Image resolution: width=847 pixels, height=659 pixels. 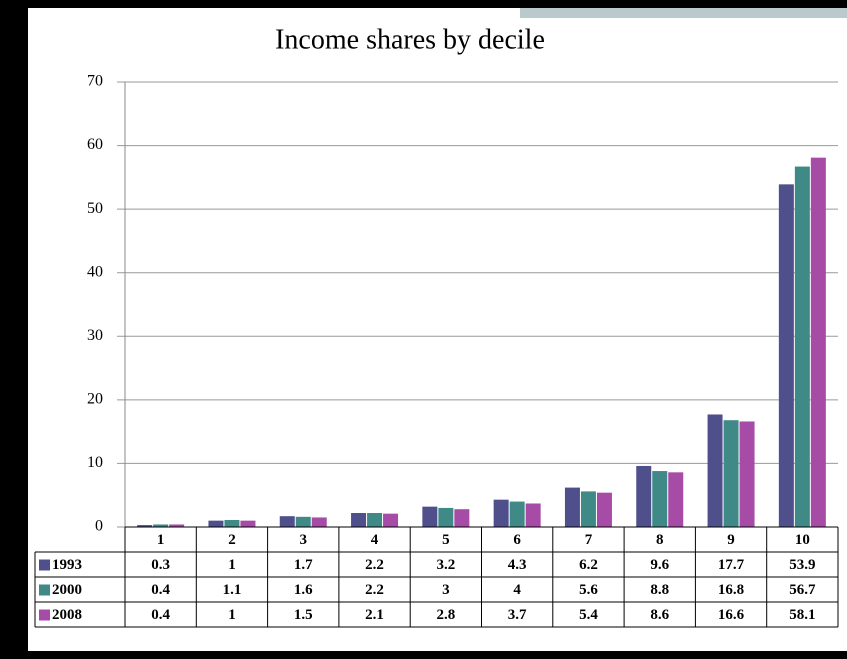 I want to click on table-value: 3, so click(x=446, y=590).